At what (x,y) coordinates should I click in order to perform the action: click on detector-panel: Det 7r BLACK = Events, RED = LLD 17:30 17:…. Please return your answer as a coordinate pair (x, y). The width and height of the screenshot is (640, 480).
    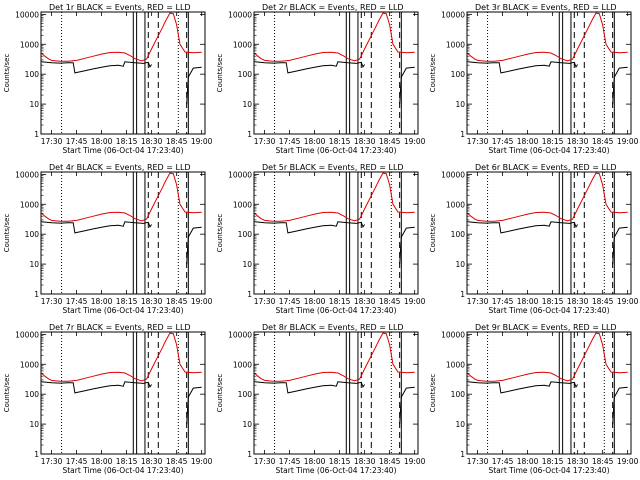
    Looking at the image, I should click on (108, 399).